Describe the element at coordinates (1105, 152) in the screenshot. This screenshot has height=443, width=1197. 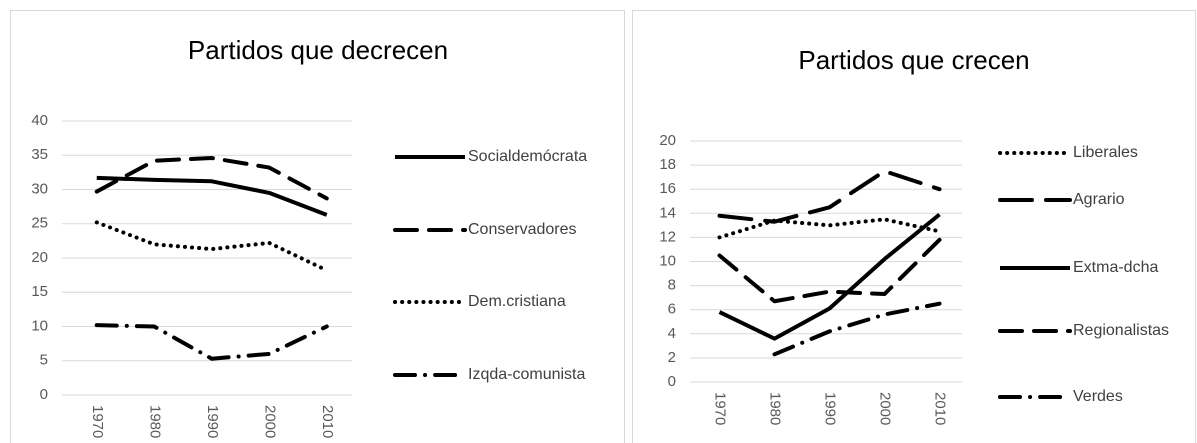
I see `legend-label: Liberales` at that location.